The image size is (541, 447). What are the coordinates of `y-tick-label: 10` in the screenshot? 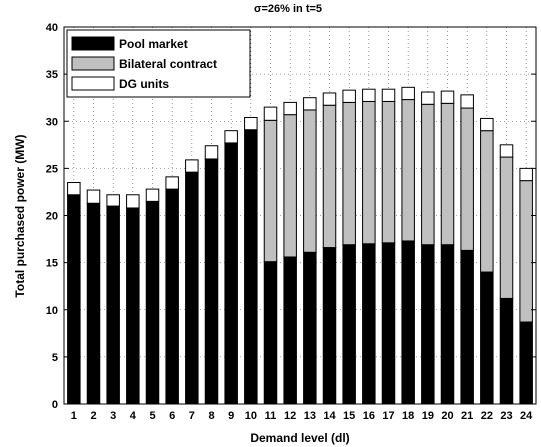 It's located at (52, 311).